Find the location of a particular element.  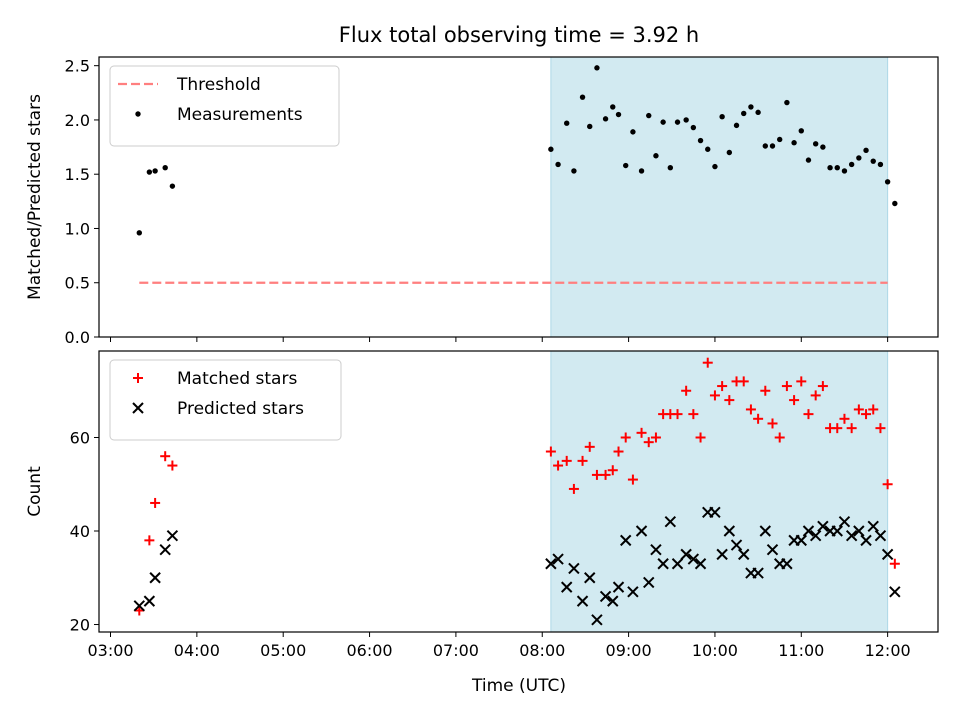

bottom-observing-span is located at coordinates (719, 491).